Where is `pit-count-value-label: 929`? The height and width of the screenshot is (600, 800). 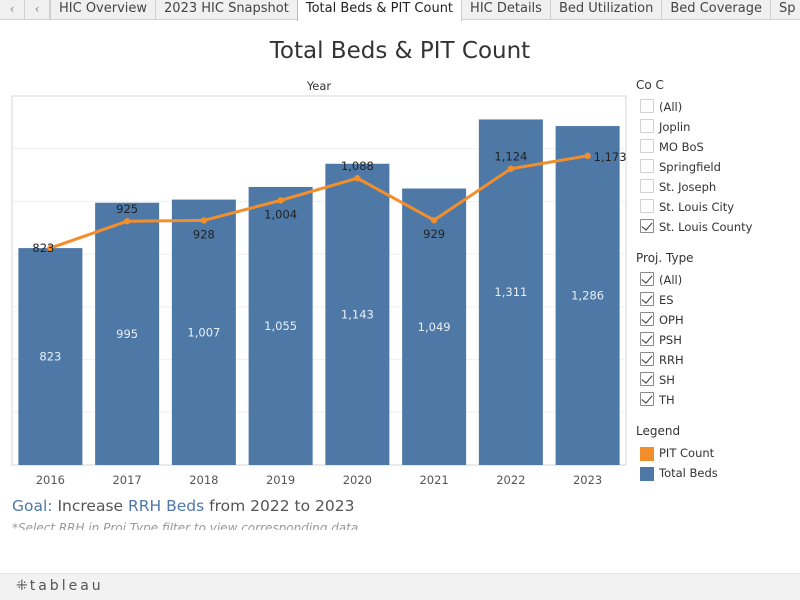 pit-count-value-label: 929 is located at coordinates (434, 234).